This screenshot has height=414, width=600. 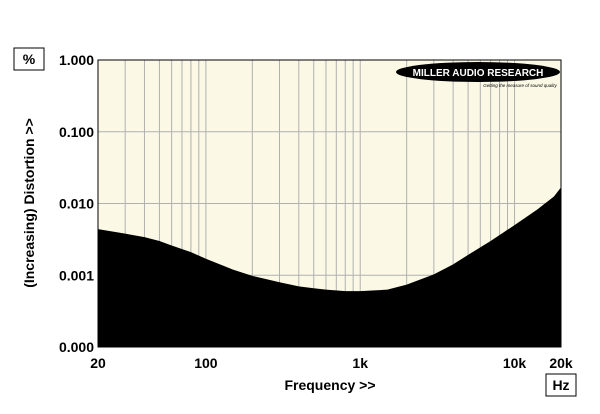 I want to click on y-tick-label: 0.001, so click(x=76, y=275).